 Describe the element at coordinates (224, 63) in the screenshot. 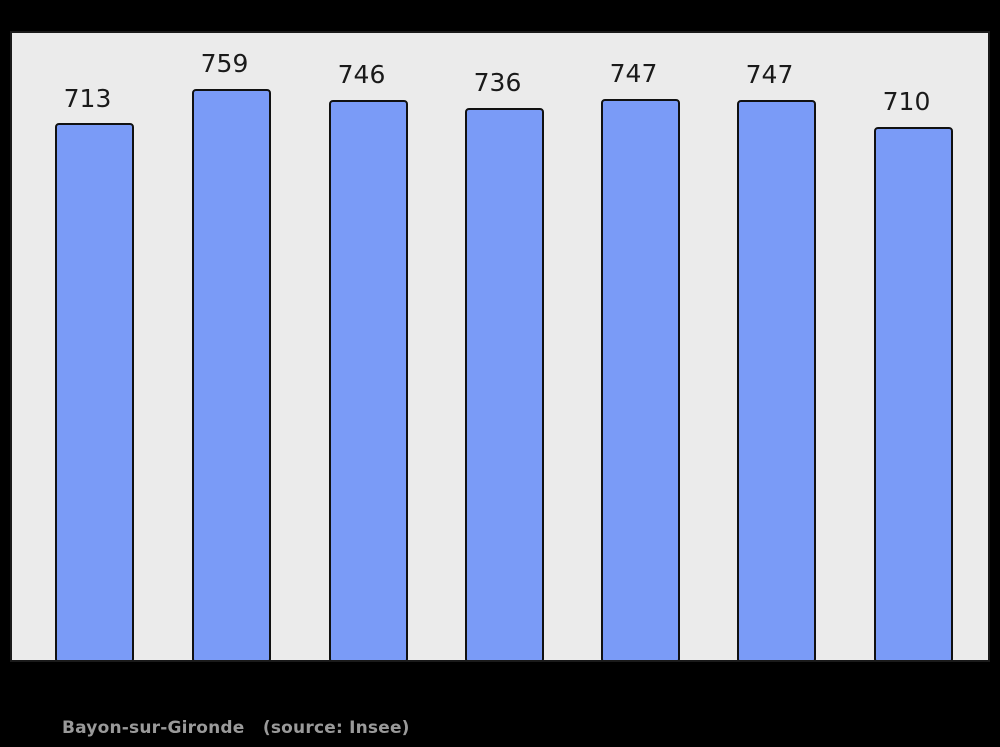

I see `bar-value-label-1: 759` at that location.